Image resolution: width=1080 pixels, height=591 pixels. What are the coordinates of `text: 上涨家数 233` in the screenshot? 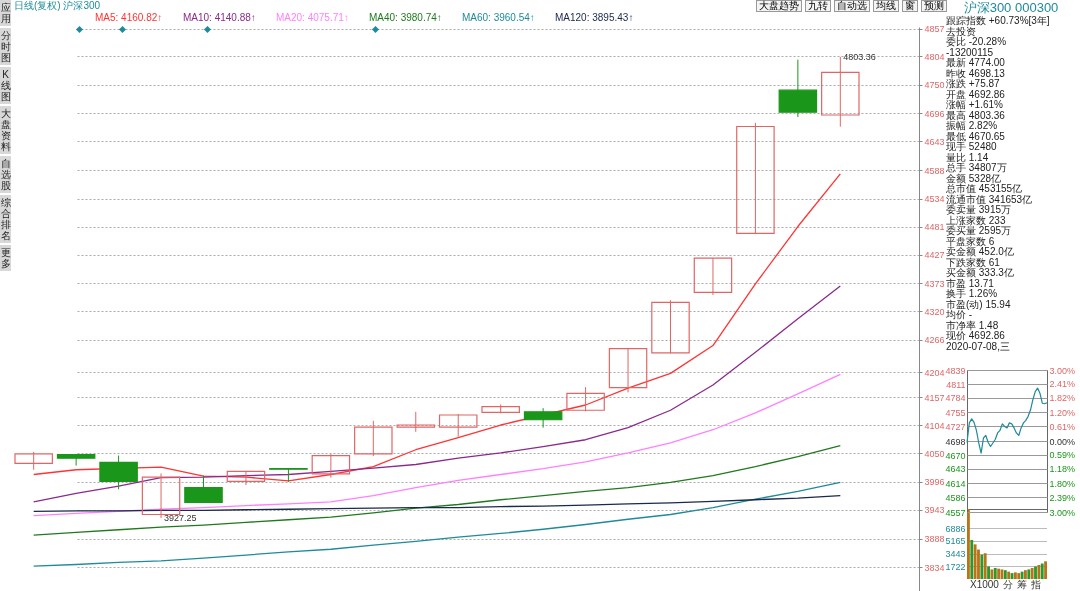 It's located at (975, 220).